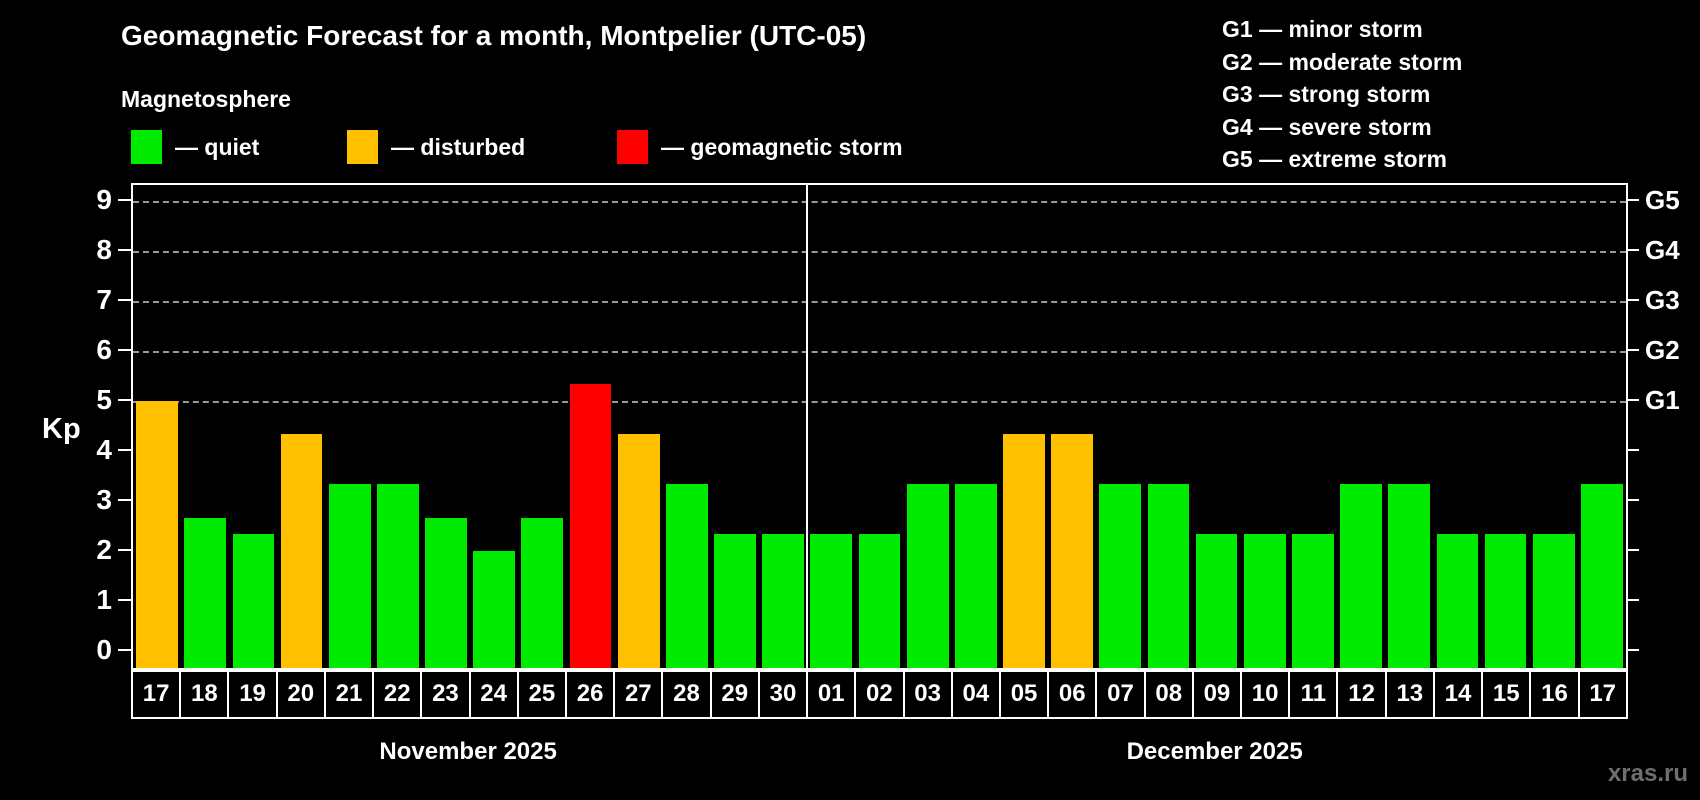 Image resolution: width=1700 pixels, height=800 pixels. What do you see at coordinates (1342, 61) in the screenshot?
I see `g-legend-line-g2: G2 — moderate storm` at bounding box center [1342, 61].